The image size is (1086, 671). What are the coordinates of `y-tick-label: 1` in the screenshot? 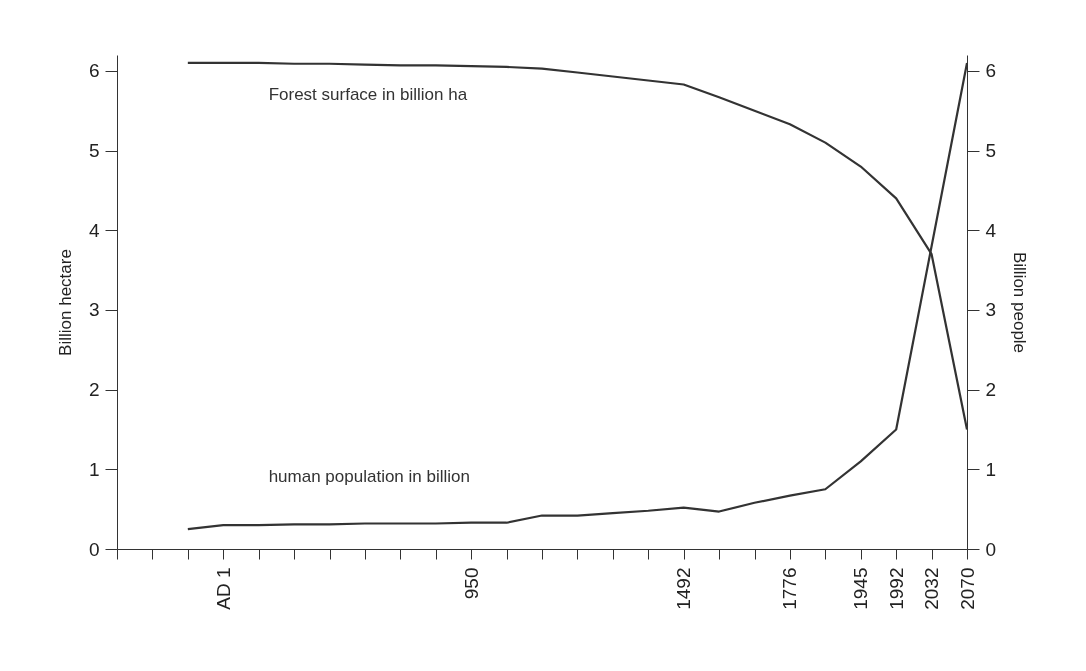 It's located at (94, 469).